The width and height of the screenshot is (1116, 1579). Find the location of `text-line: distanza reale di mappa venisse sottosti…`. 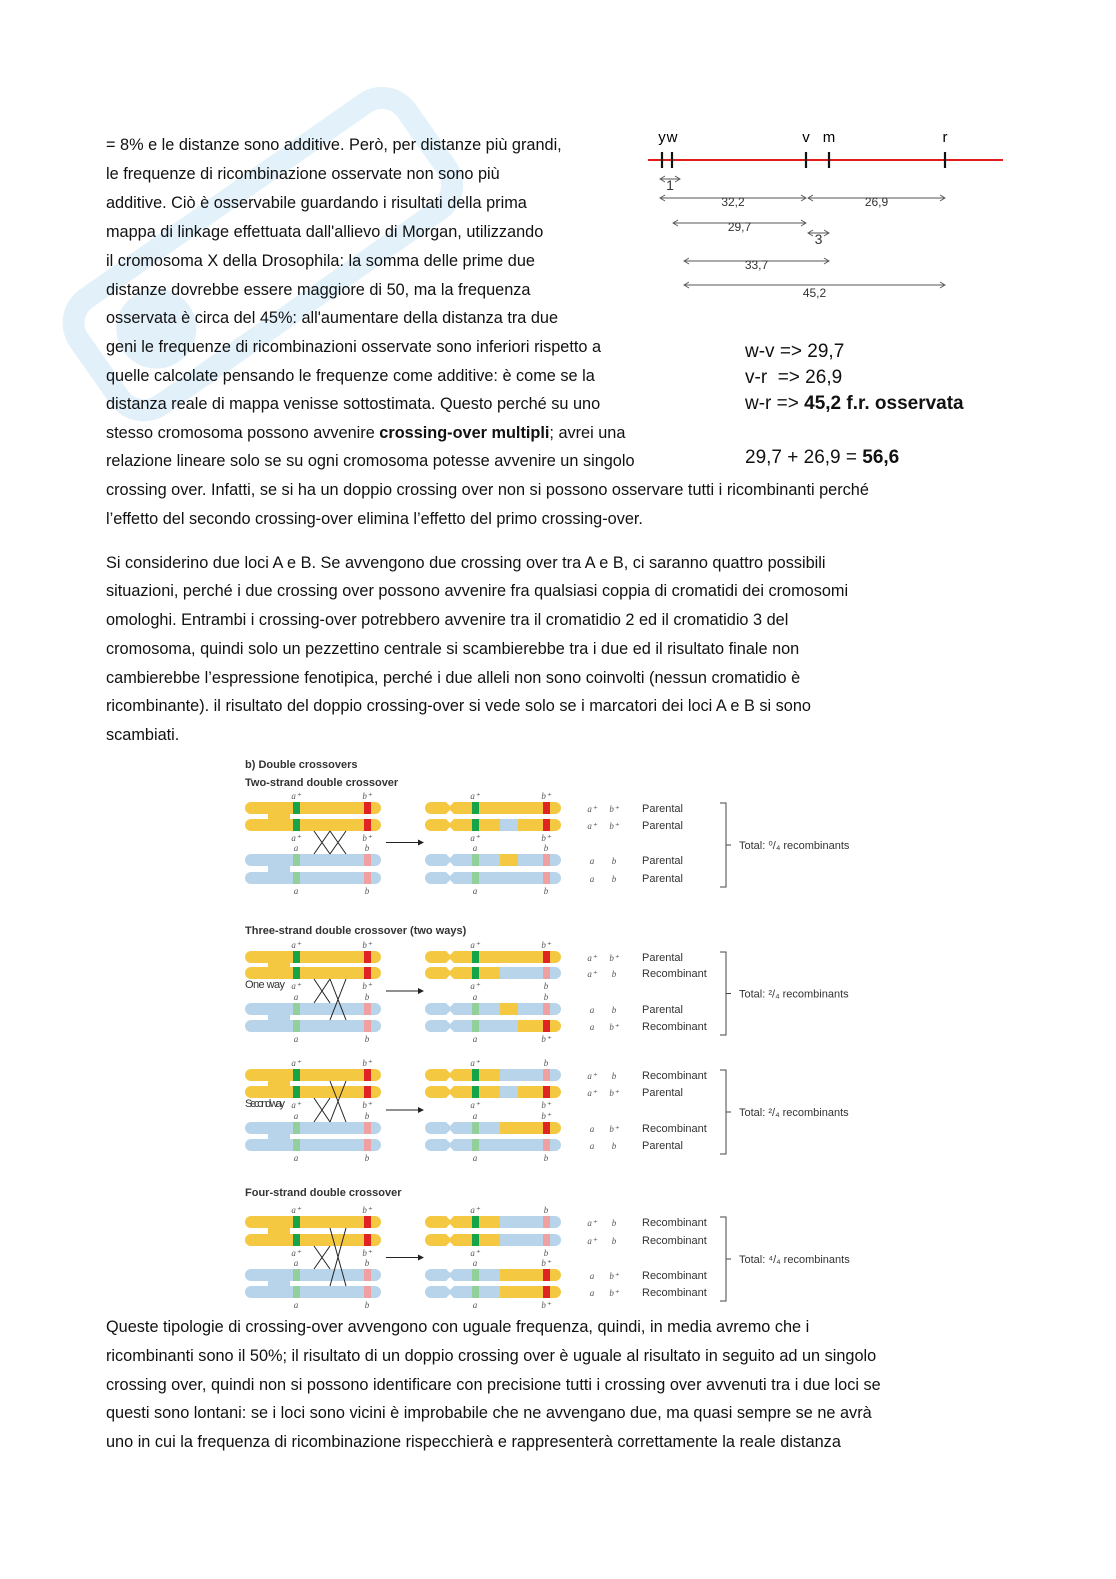

text-line: distanza reale di mappa venisse sottosti… is located at coordinates (353, 404).